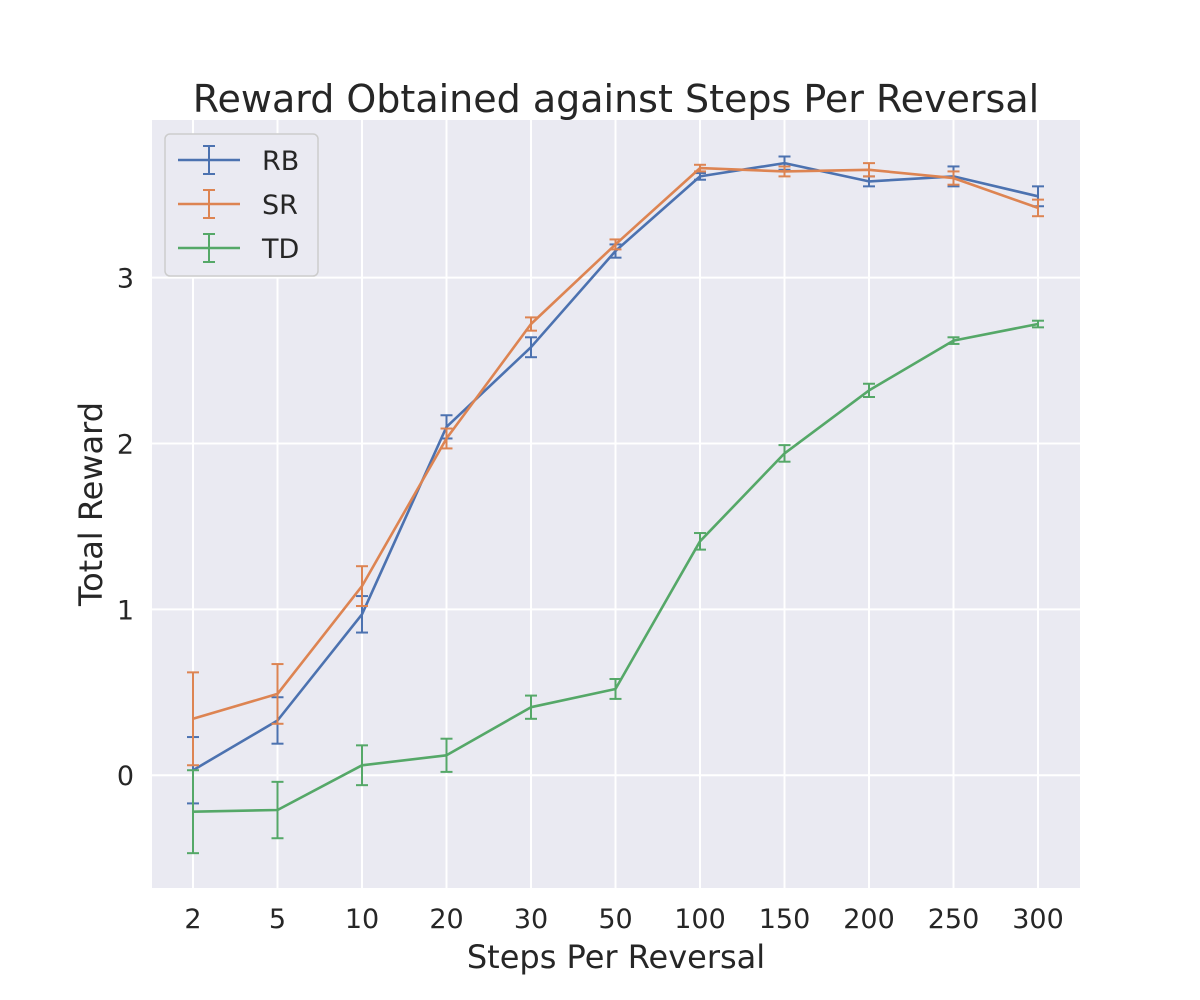 This screenshot has height=1000, width=1200. Describe the element at coordinates (125, 279) in the screenshot. I see `y-tick-label: 3` at that location.